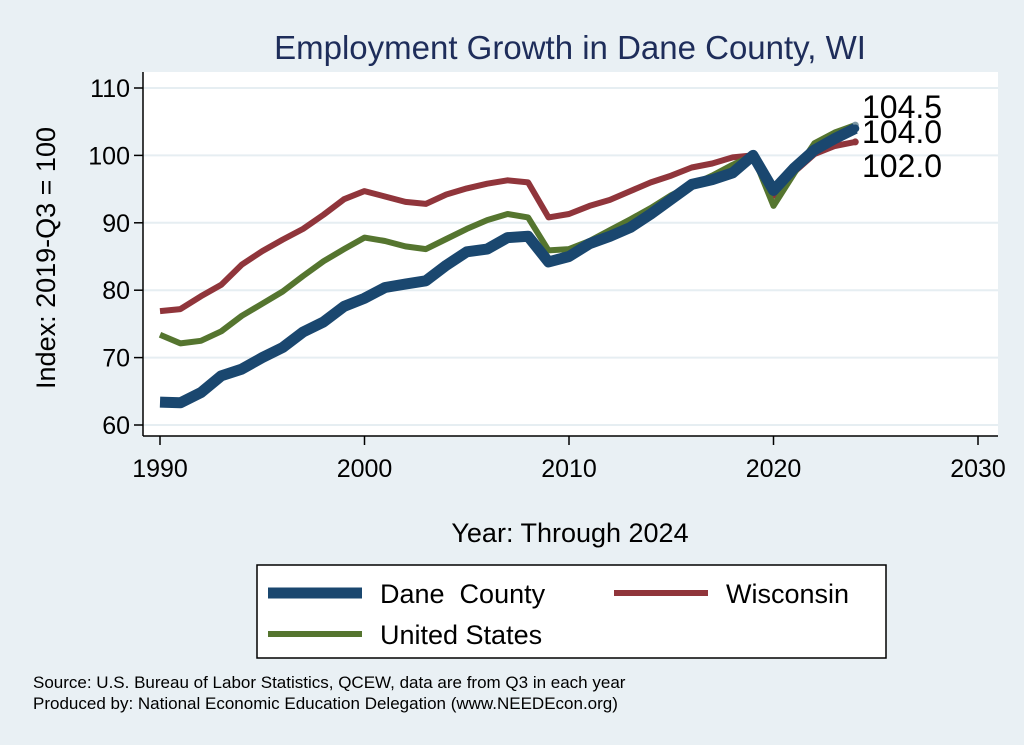 This screenshot has width=1024, height=745. Describe the element at coordinates (774, 469) in the screenshot. I see `x-tick-label-2020: 2020` at that location.